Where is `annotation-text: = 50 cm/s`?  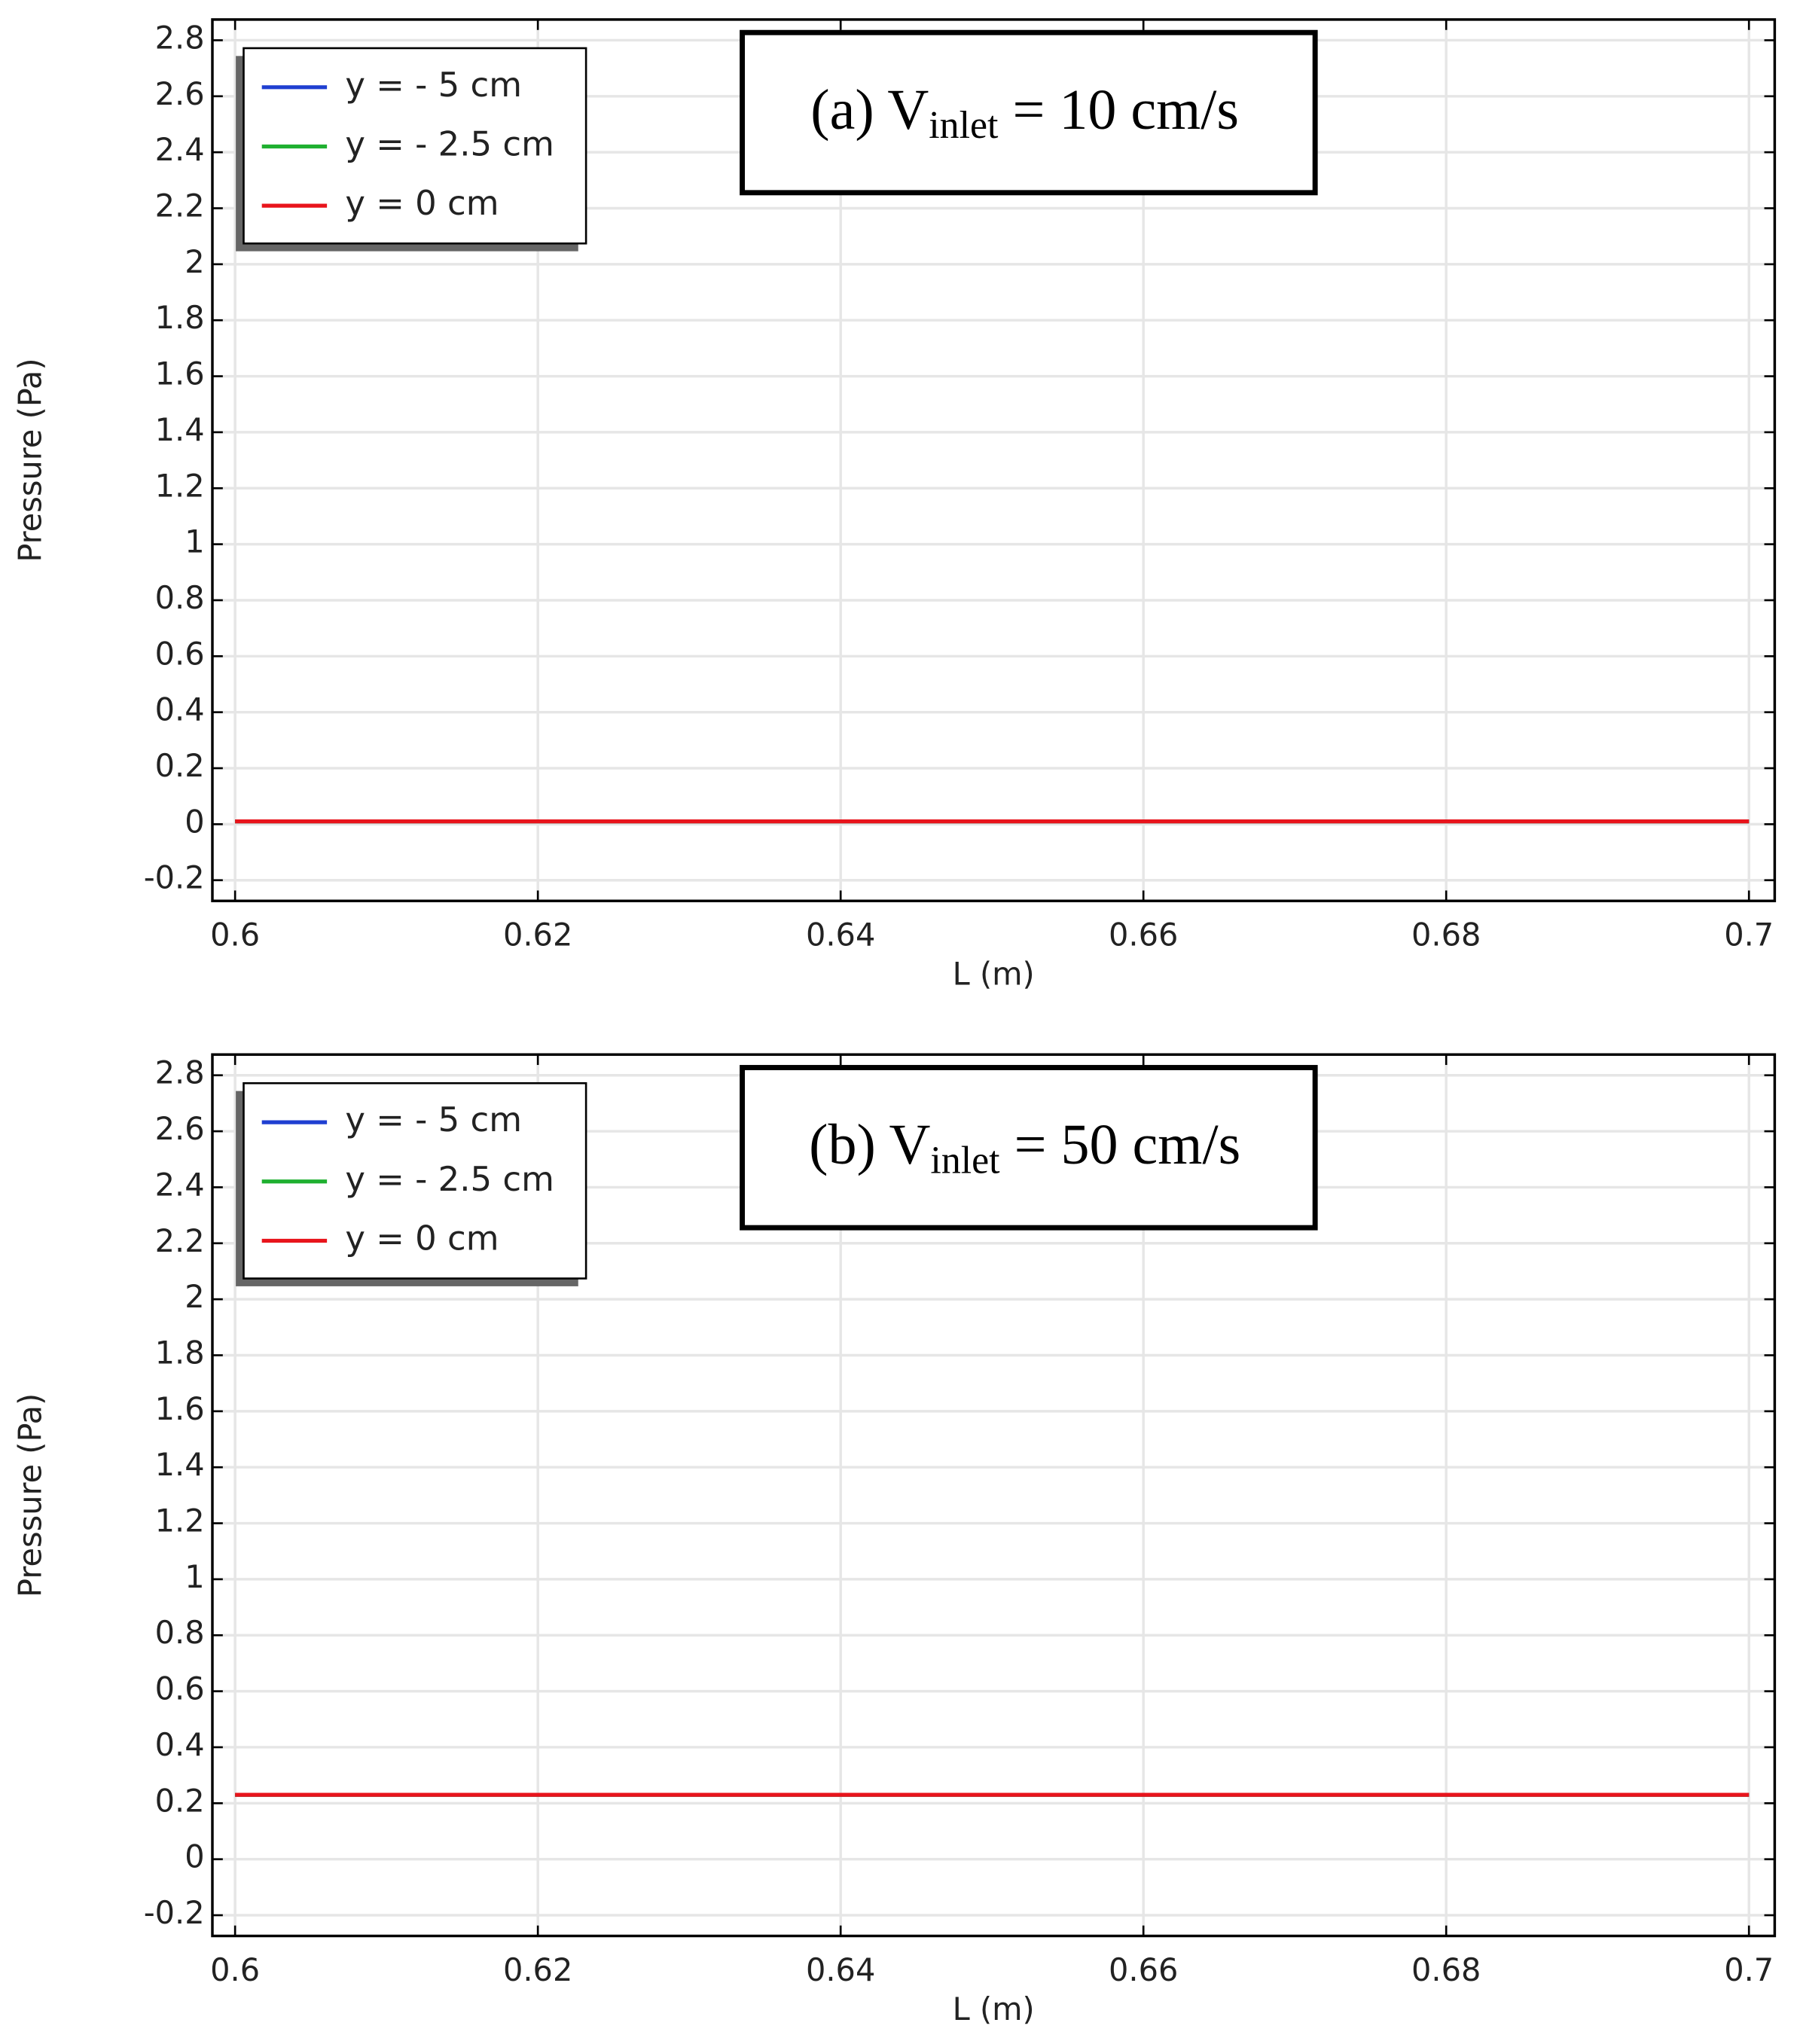 annotation-text: = 50 cm/s is located at coordinates (1120, 1145).